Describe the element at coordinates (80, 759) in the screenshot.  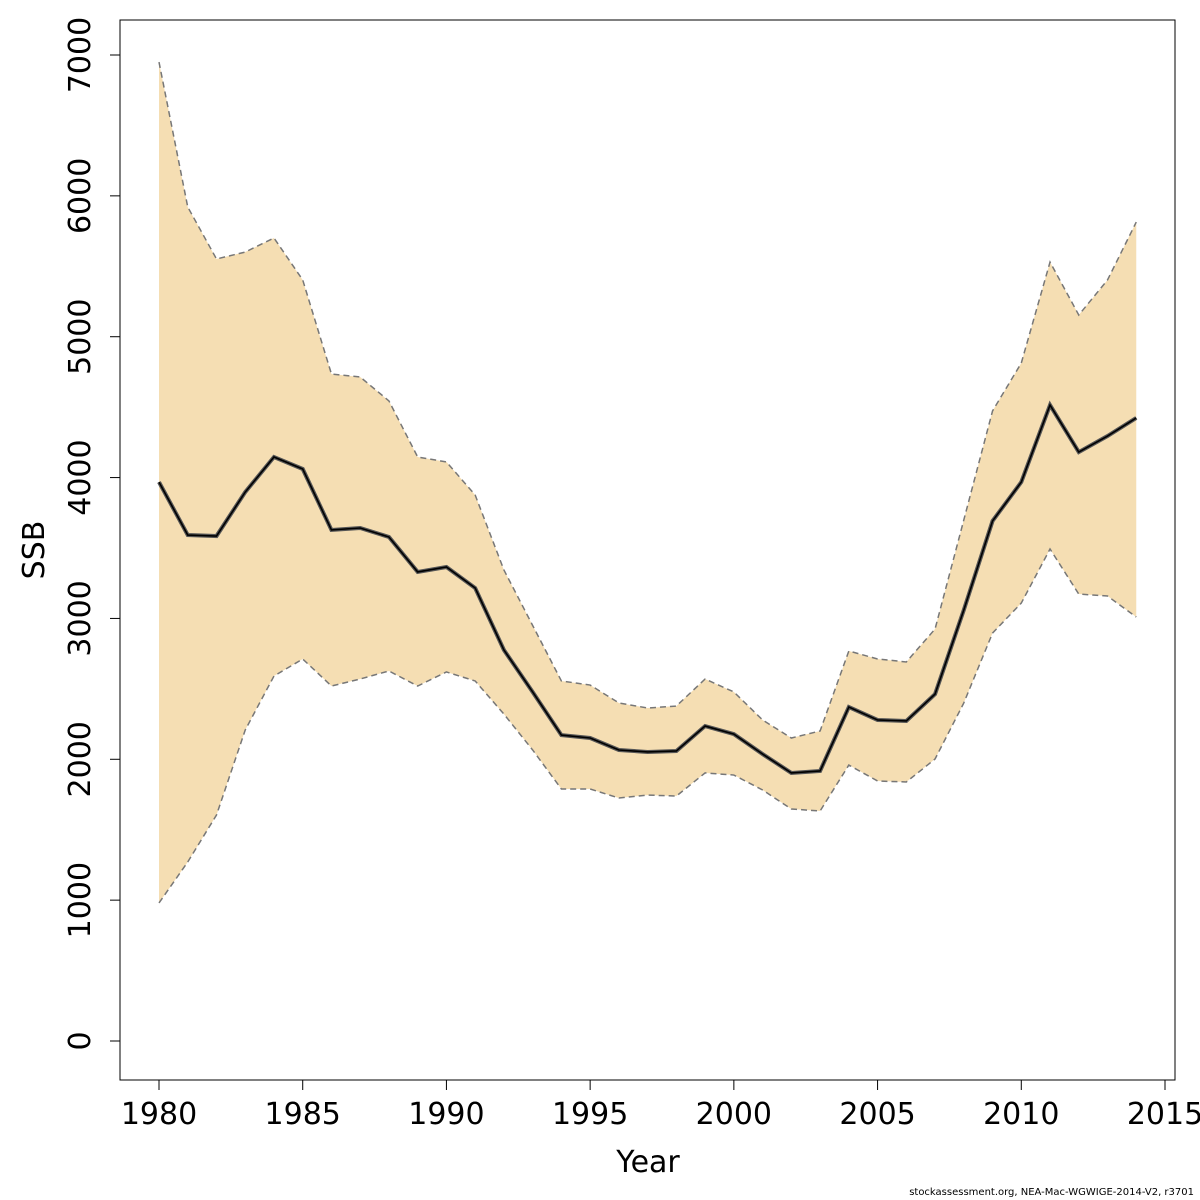
I see `y-tick-label: 2000` at that location.